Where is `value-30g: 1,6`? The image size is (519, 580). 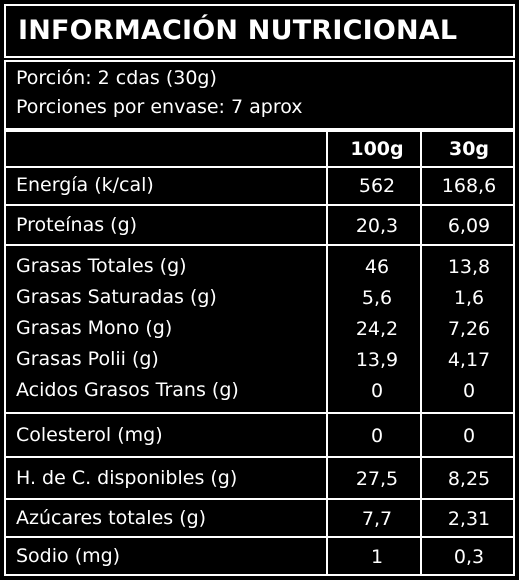 value-30g: 1,6 is located at coordinates (469, 298).